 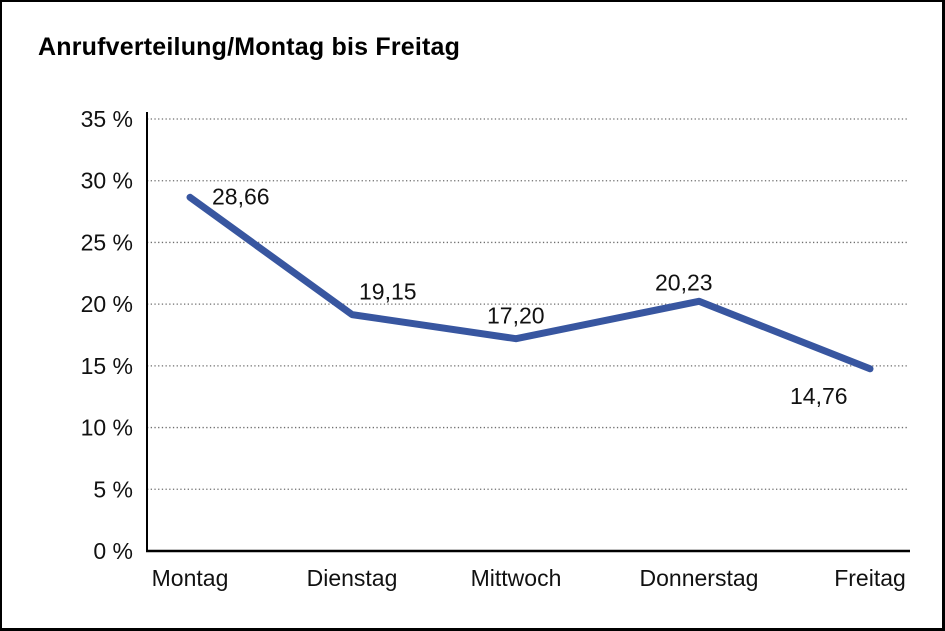 I want to click on y-tick-label: 5 %, so click(x=113, y=489).